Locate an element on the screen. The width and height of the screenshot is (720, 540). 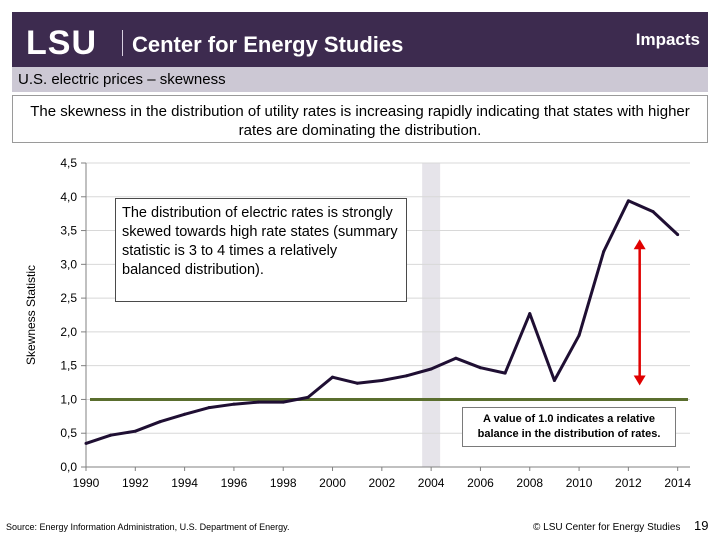
header-bar: LSU Center for Energy Studies Impacts is located at coordinates (360, 39).